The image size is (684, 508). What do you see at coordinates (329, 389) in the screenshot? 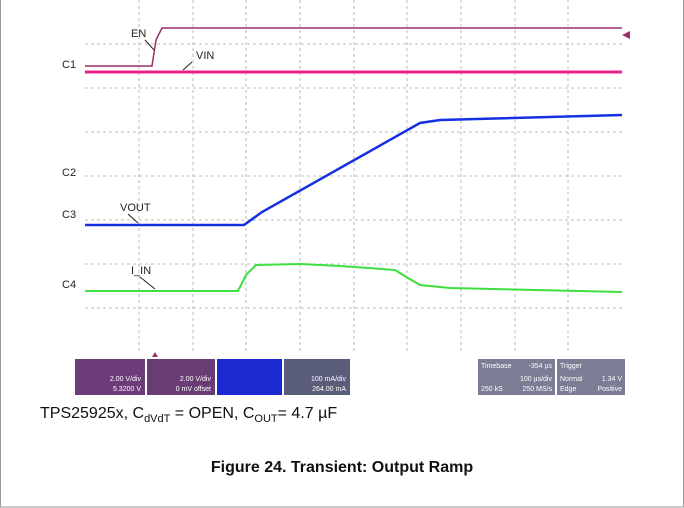
I see `status-text: 264.00 mA` at bounding box center [329, 389].